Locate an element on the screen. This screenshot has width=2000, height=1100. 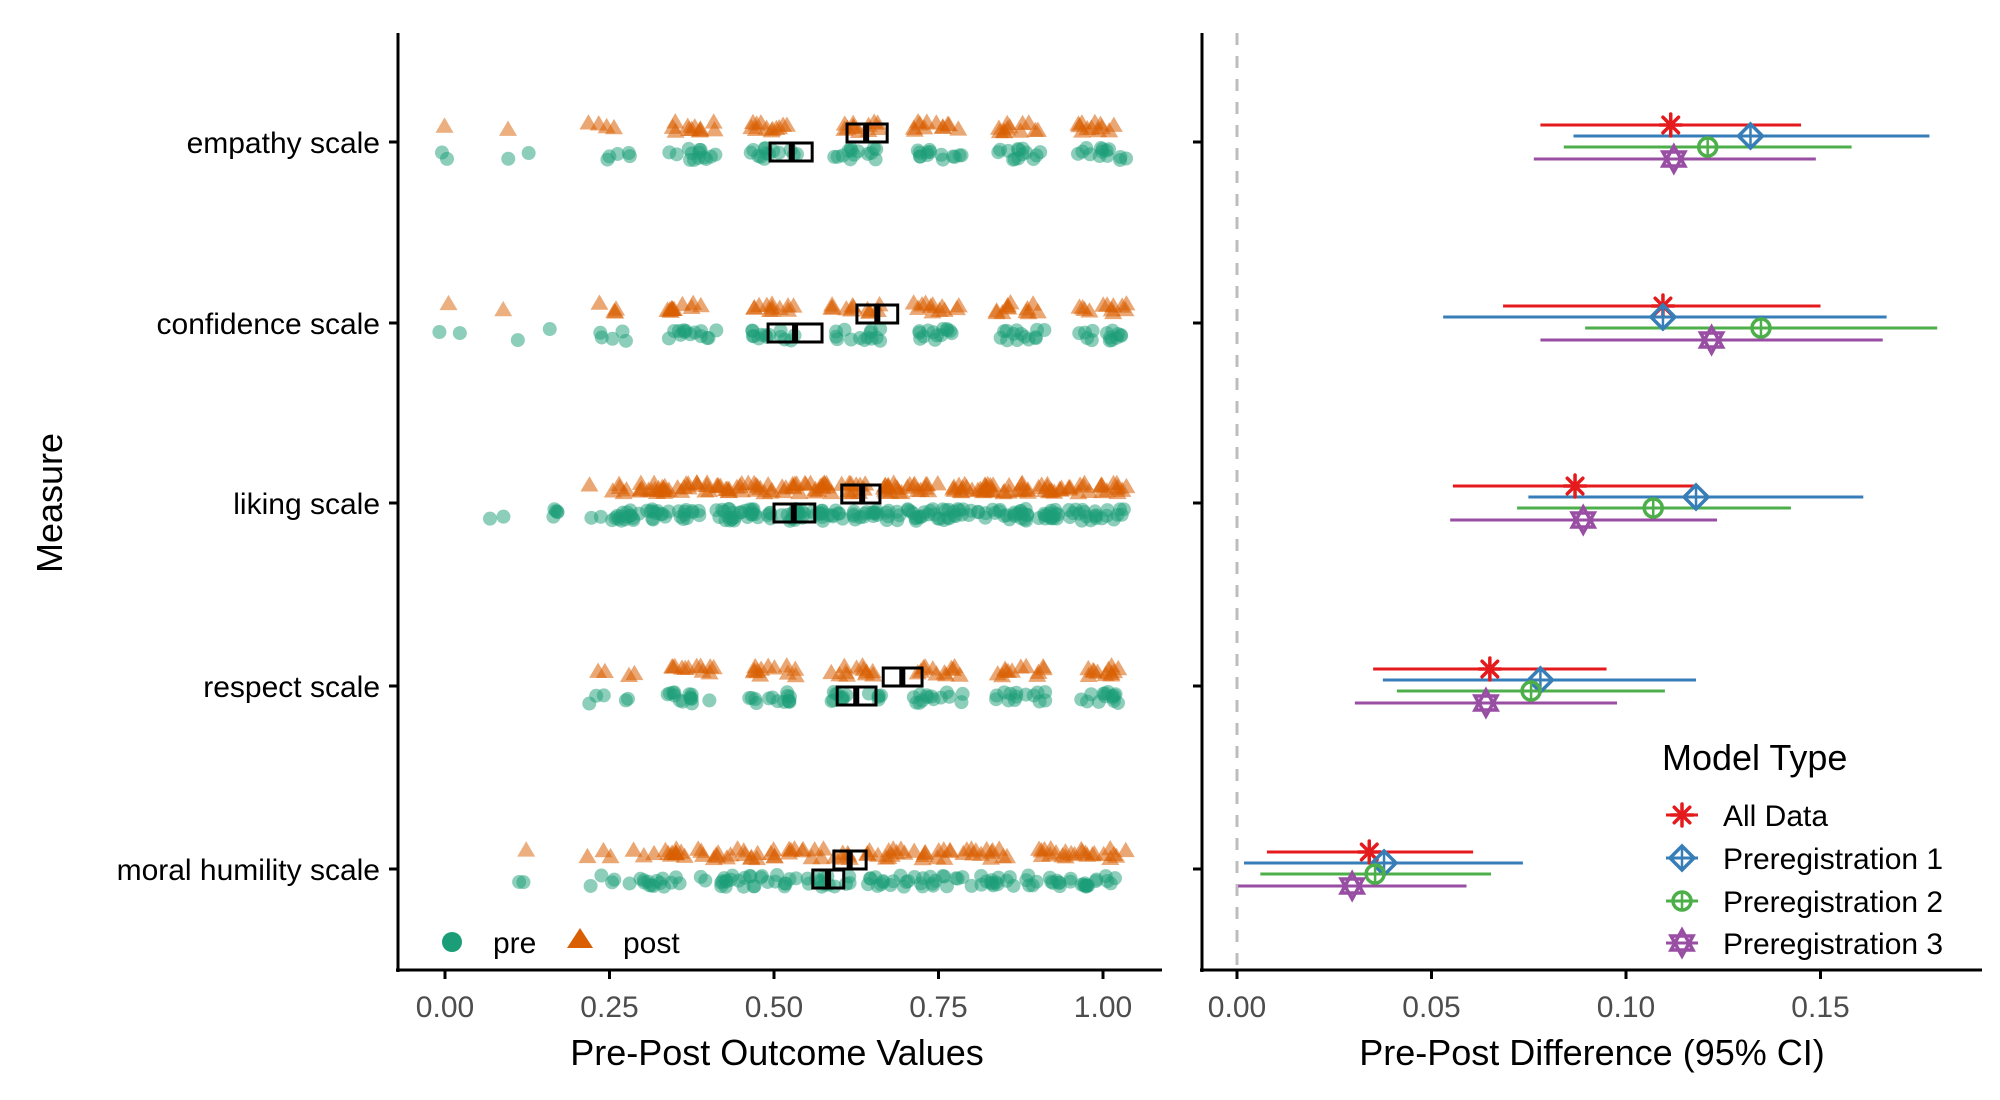
x-tick-label: 1.00 is located at coordinates (1103, 1007).